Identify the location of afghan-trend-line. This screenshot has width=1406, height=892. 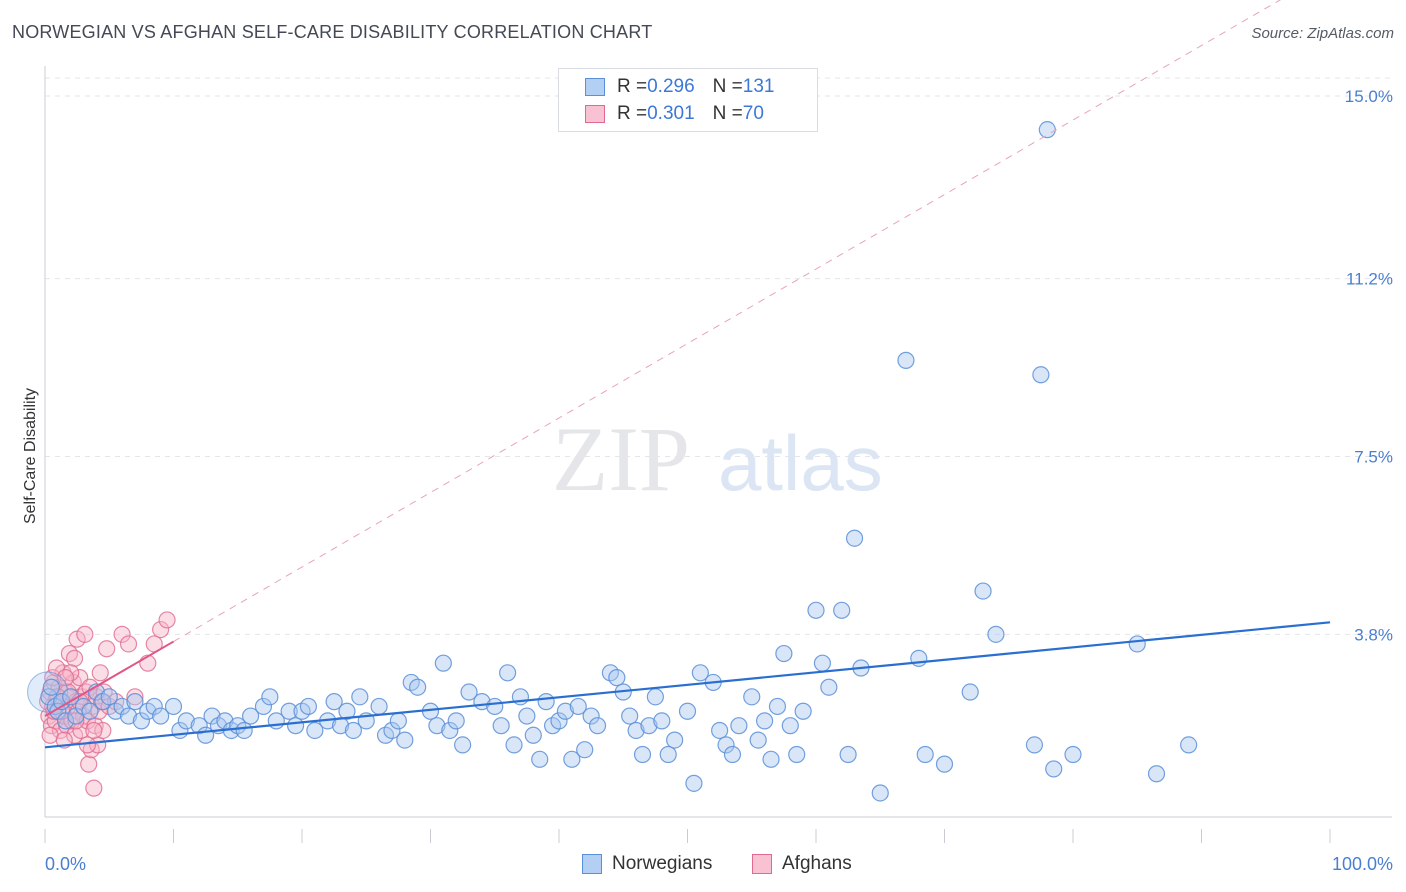
(109, 678).